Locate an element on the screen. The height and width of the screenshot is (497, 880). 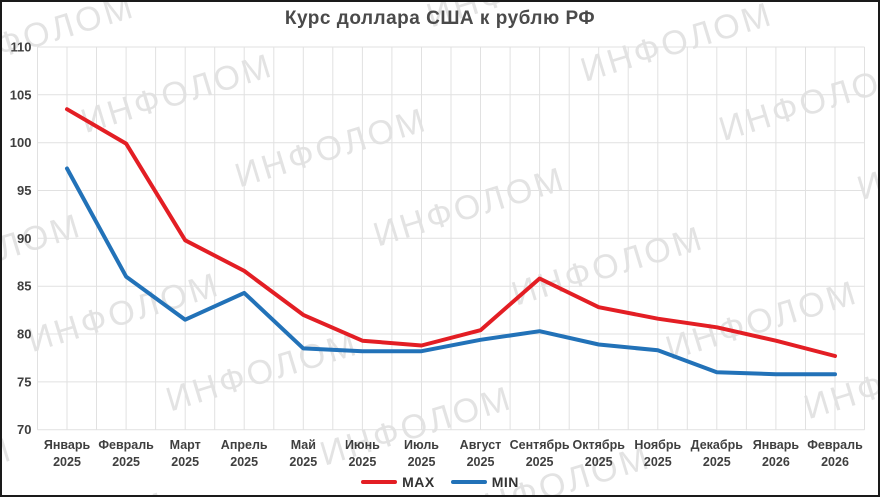
legend-label-max: MAX is located at coordinates (418, 482).